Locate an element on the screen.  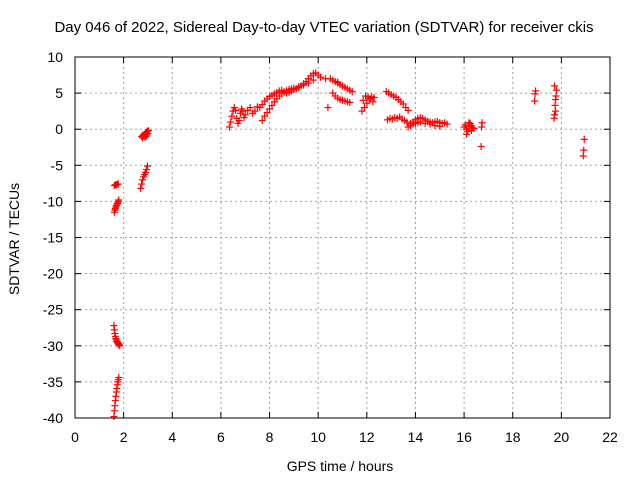
y-tick-label: -5 is located at coordinates (57, 165).